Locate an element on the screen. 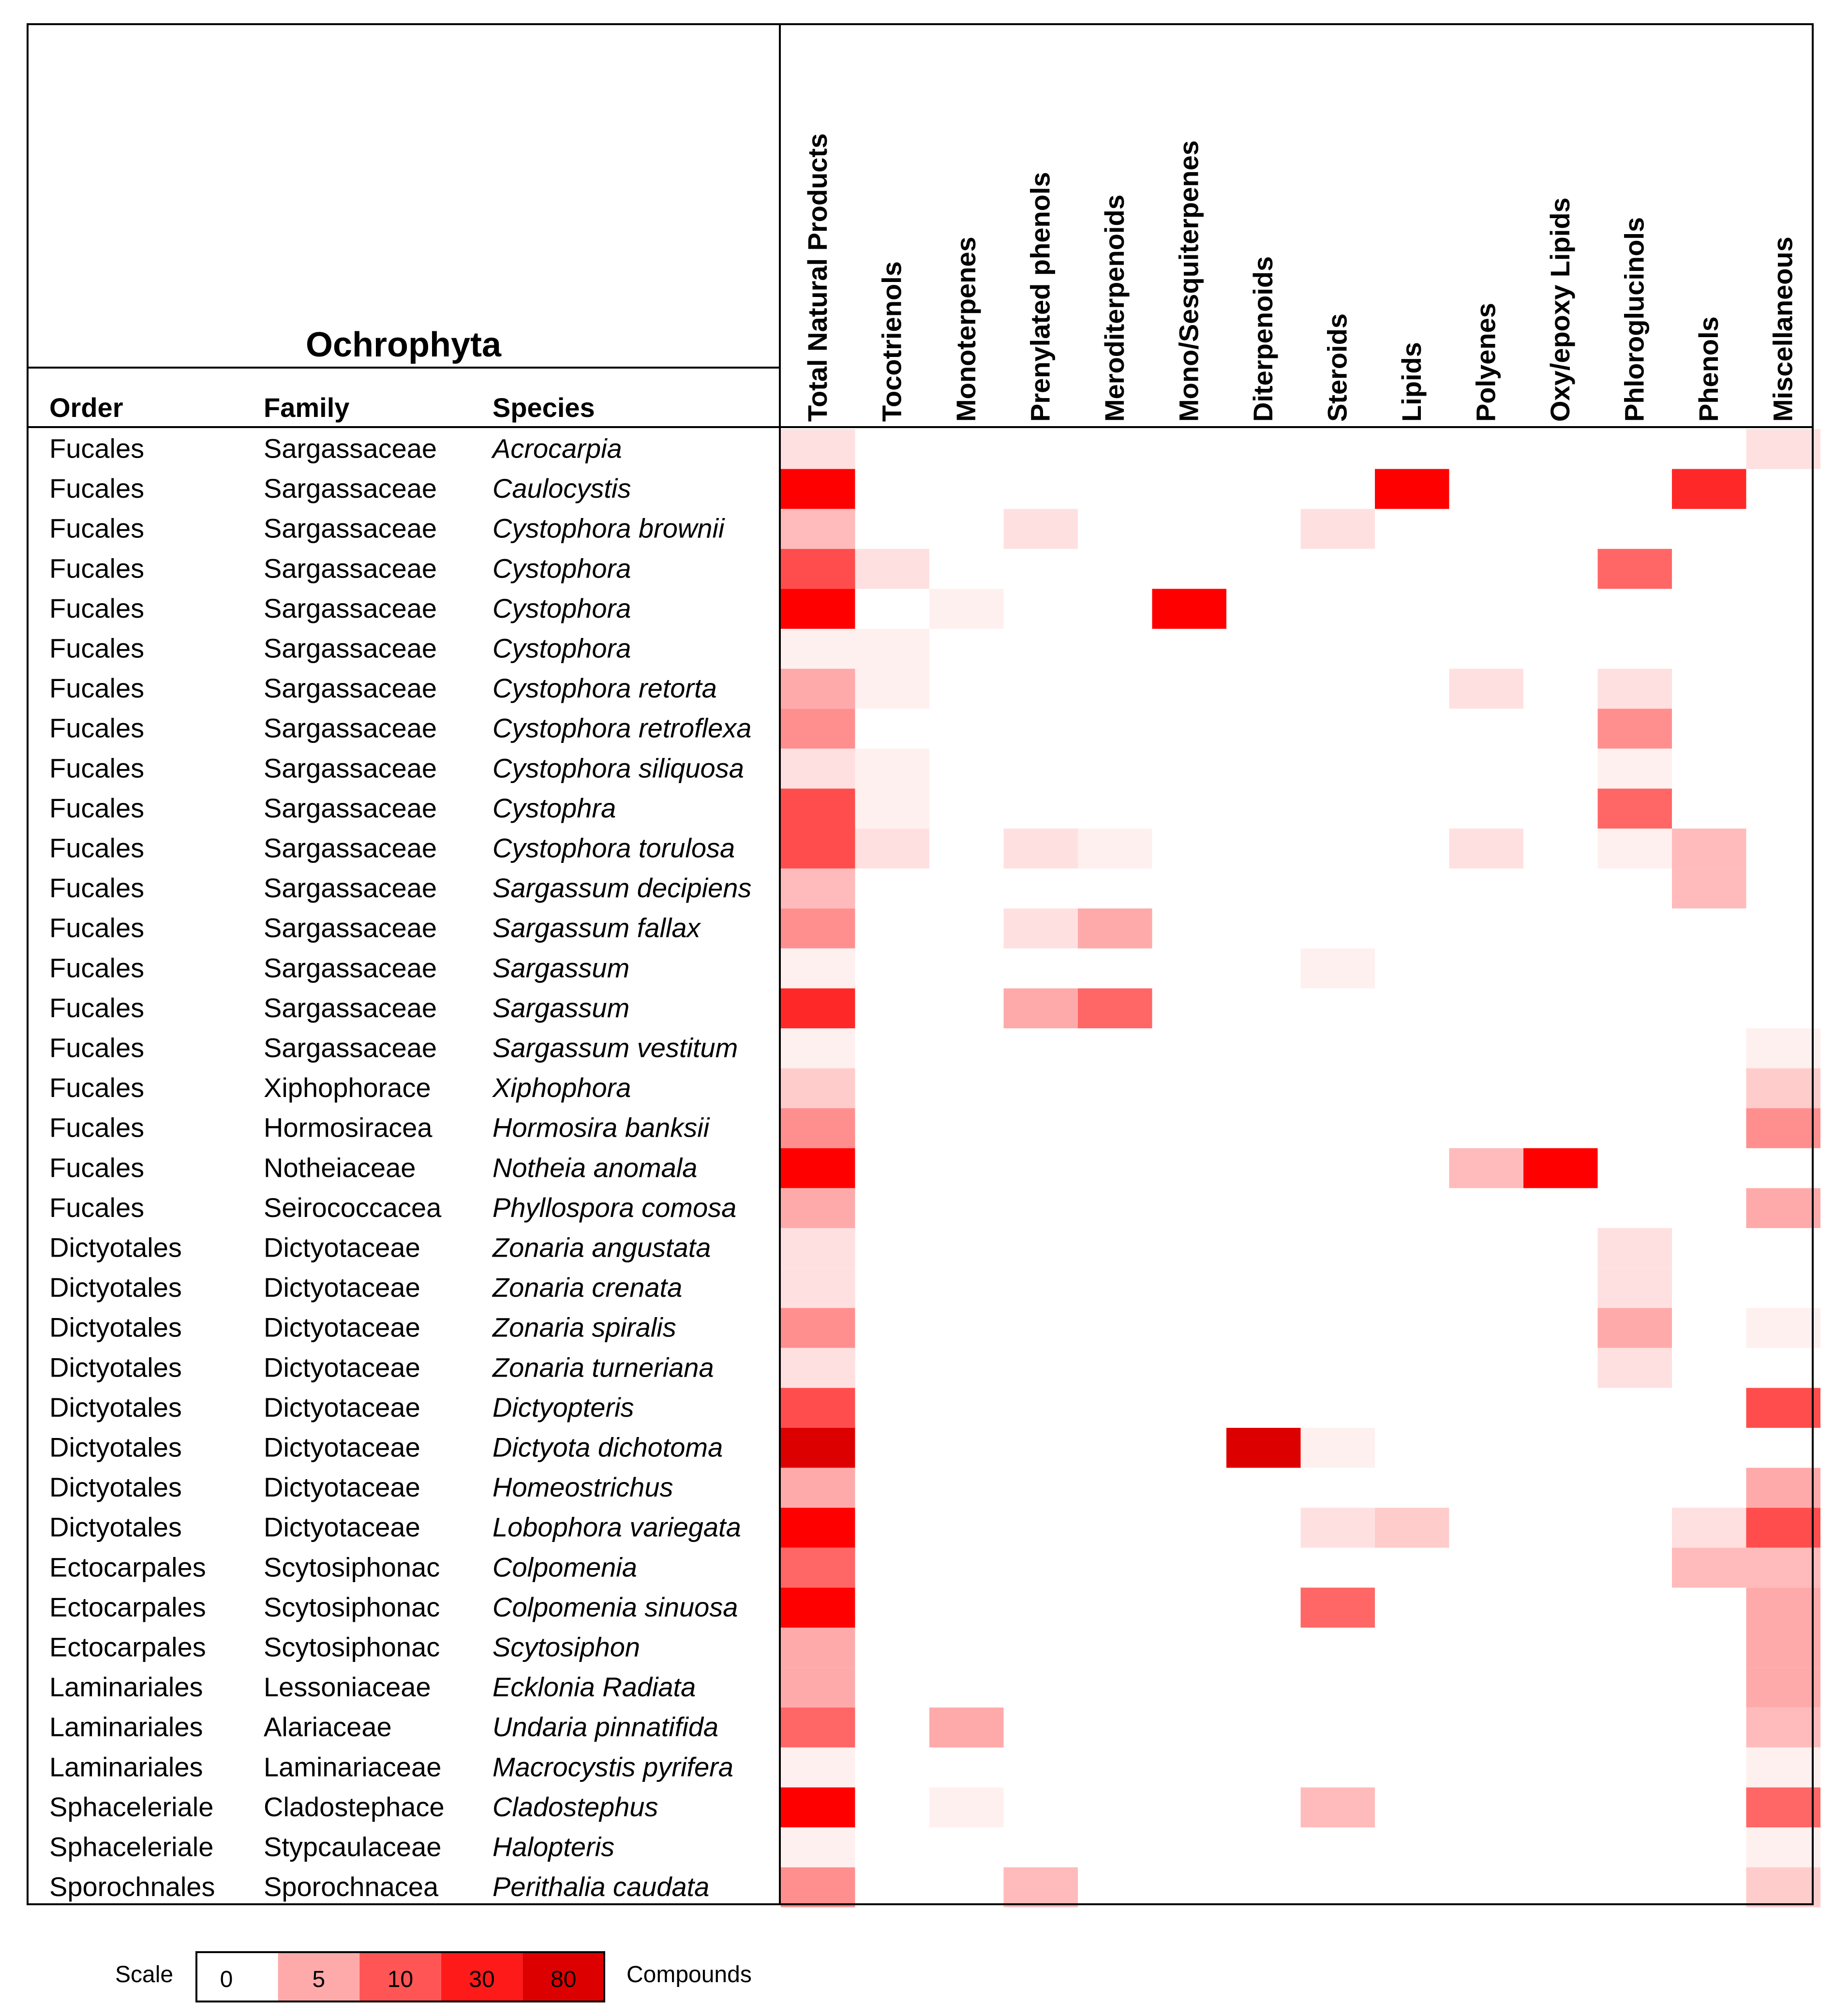  chart-title: Ochrophyta is located at coordinates (404, 345).